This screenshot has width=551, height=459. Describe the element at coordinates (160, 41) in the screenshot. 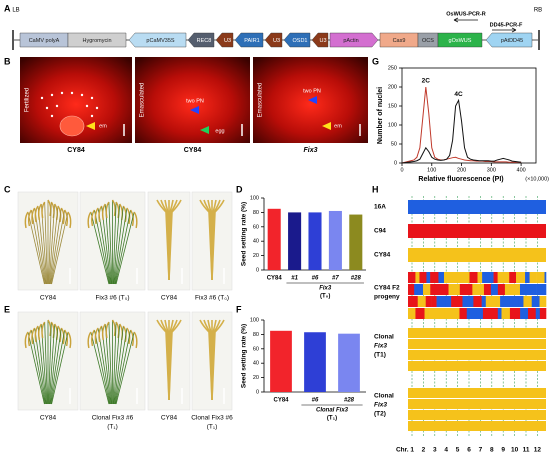

I see `element-label: pCaMV35S` at that location.